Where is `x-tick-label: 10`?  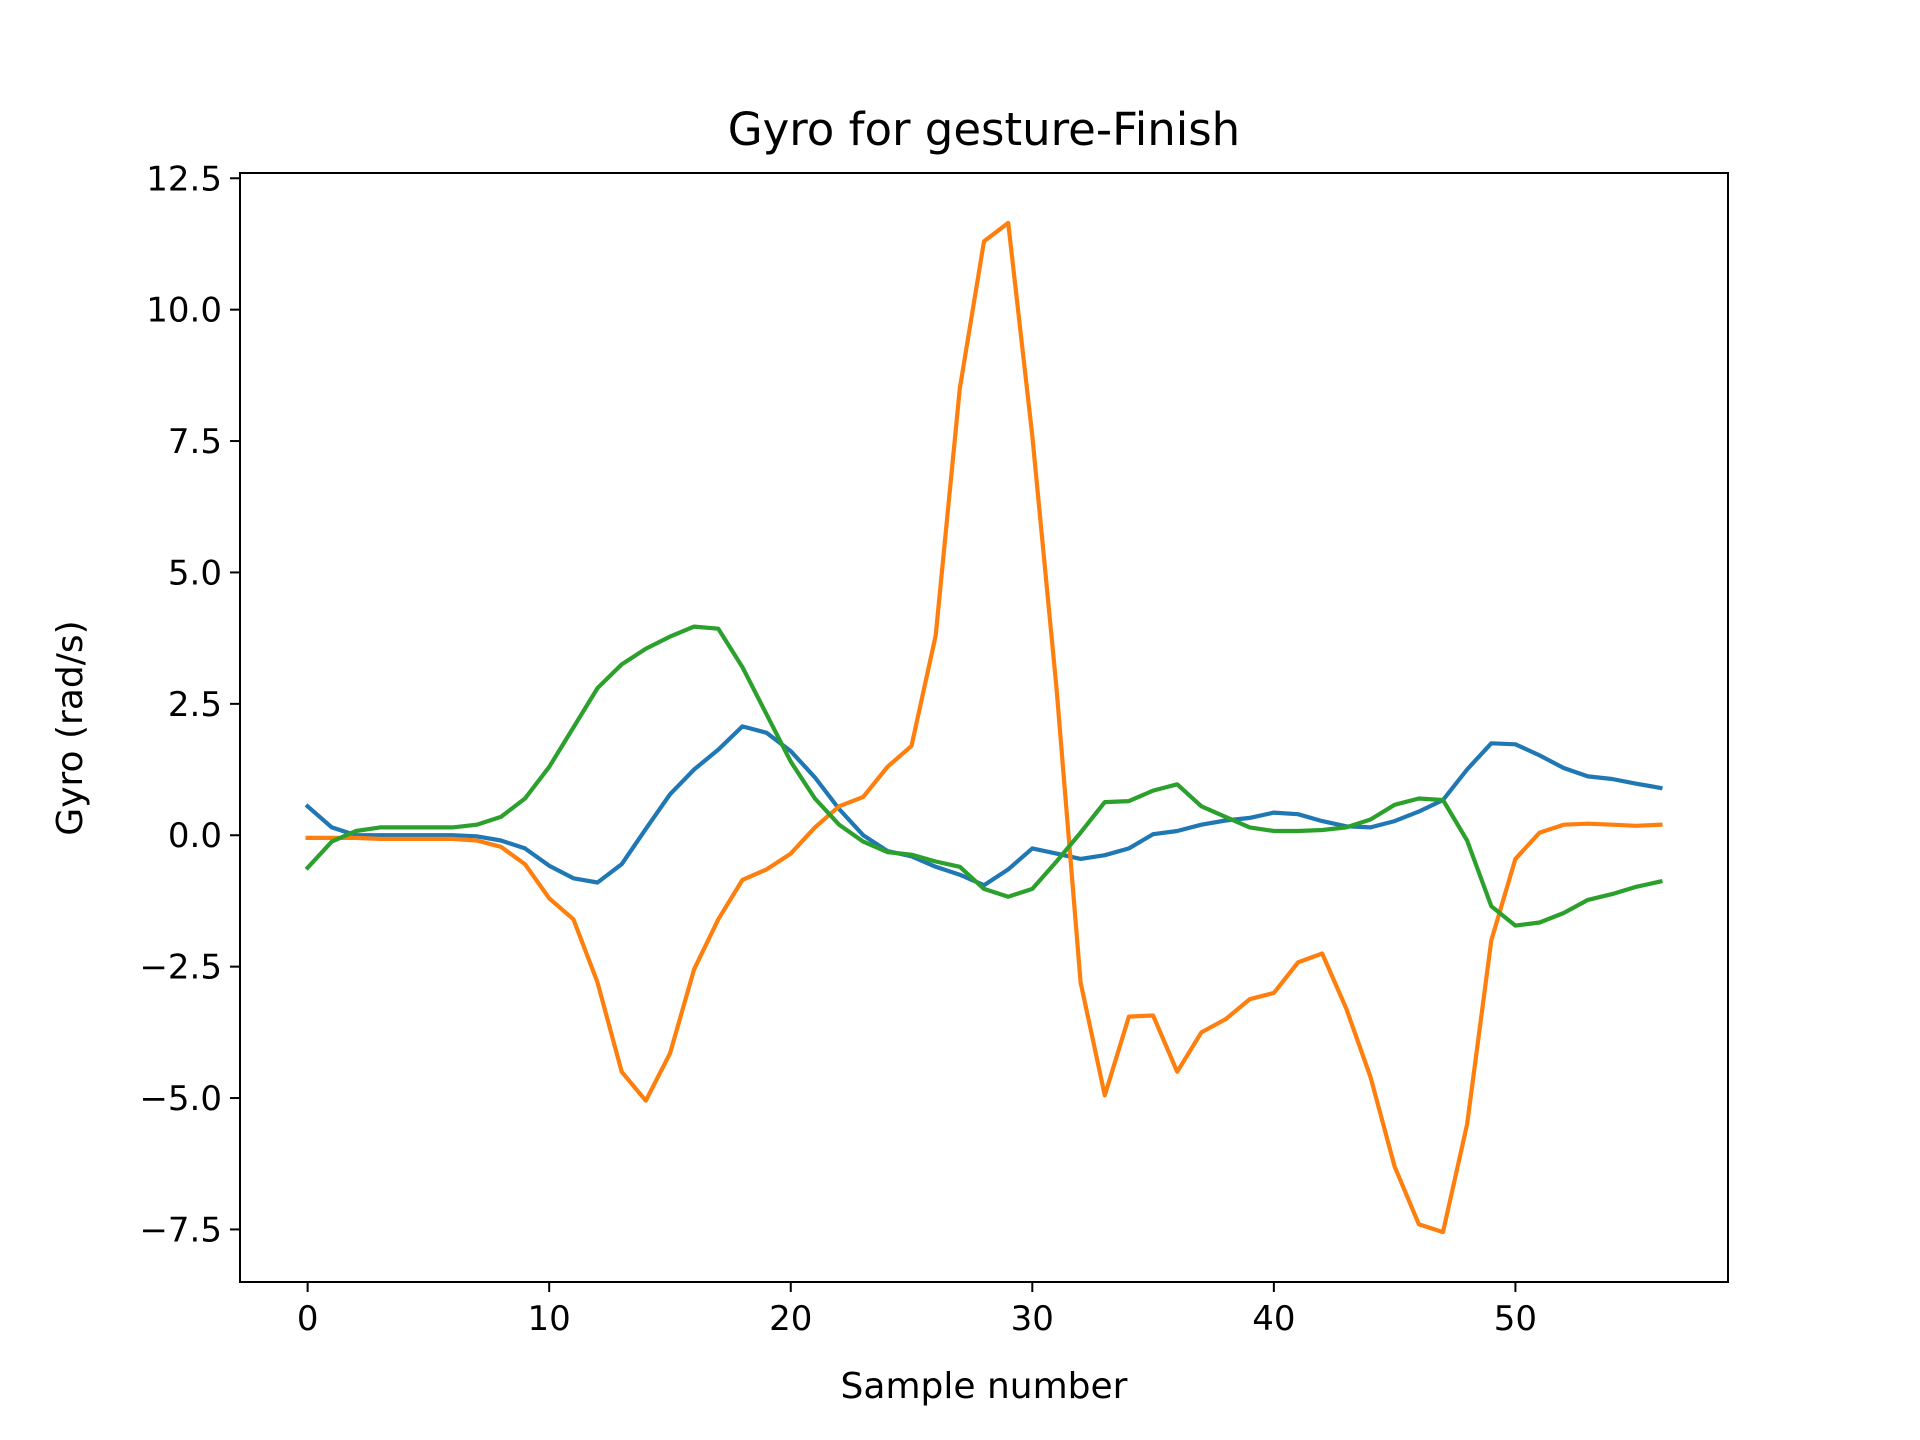 x-tick-label: 10 is located at coordinates (549, 1319).